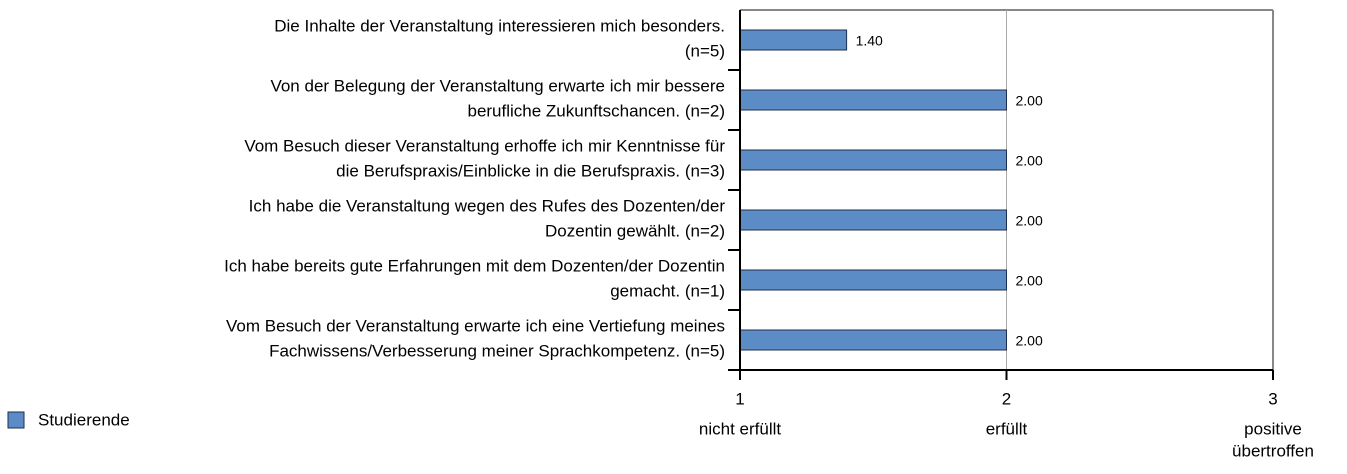 This screenshot has width=1347, height=474. Describe the element at coordinates (667, 290) in the screenshot. I see `category-label: gemacht. (n=1)` at that location.